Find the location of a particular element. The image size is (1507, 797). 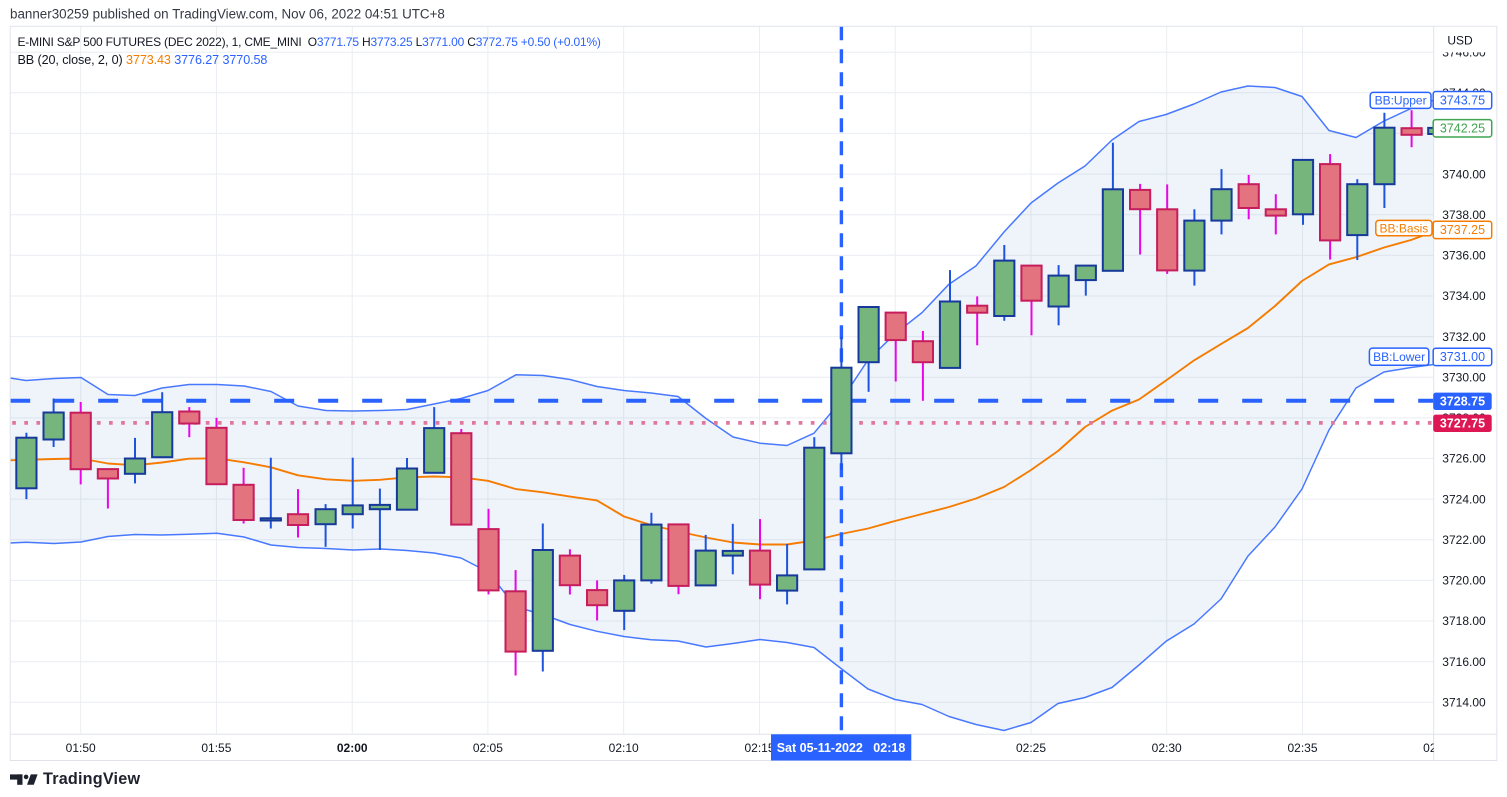

svg-text: BB:Basis is located at coordinates (1404, 228).